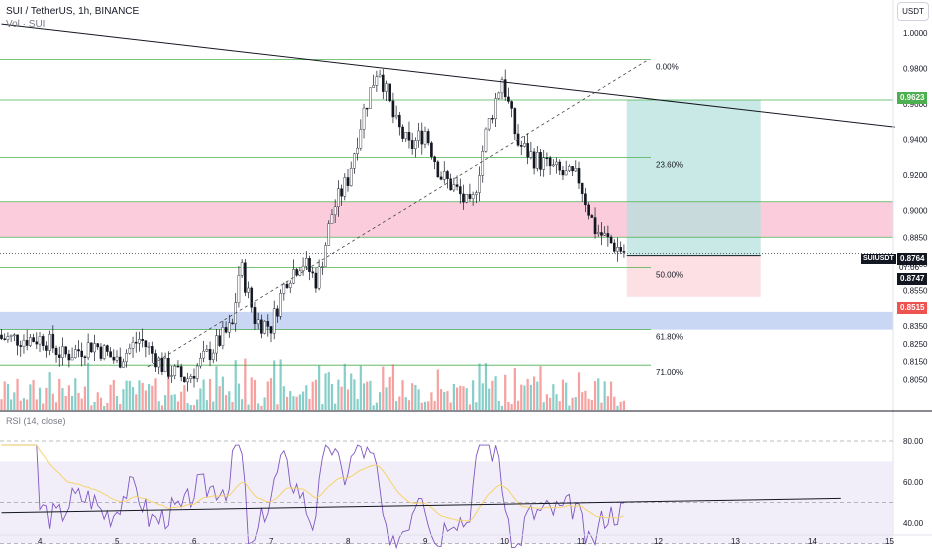 This screenshot has height=555, width=932. Describe the element at coordinates (915, 69) in the screenshot. I see `price-tick: 0.9800` at that location.